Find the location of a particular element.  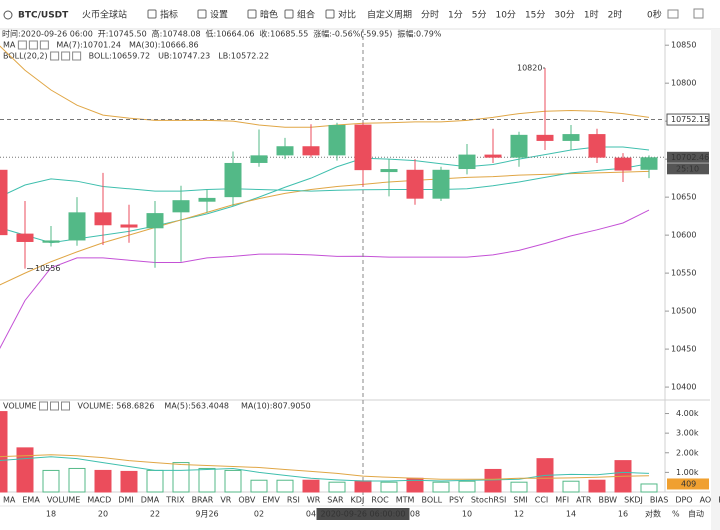

indicator-tab: MTM is located at coordinates (405, 500).